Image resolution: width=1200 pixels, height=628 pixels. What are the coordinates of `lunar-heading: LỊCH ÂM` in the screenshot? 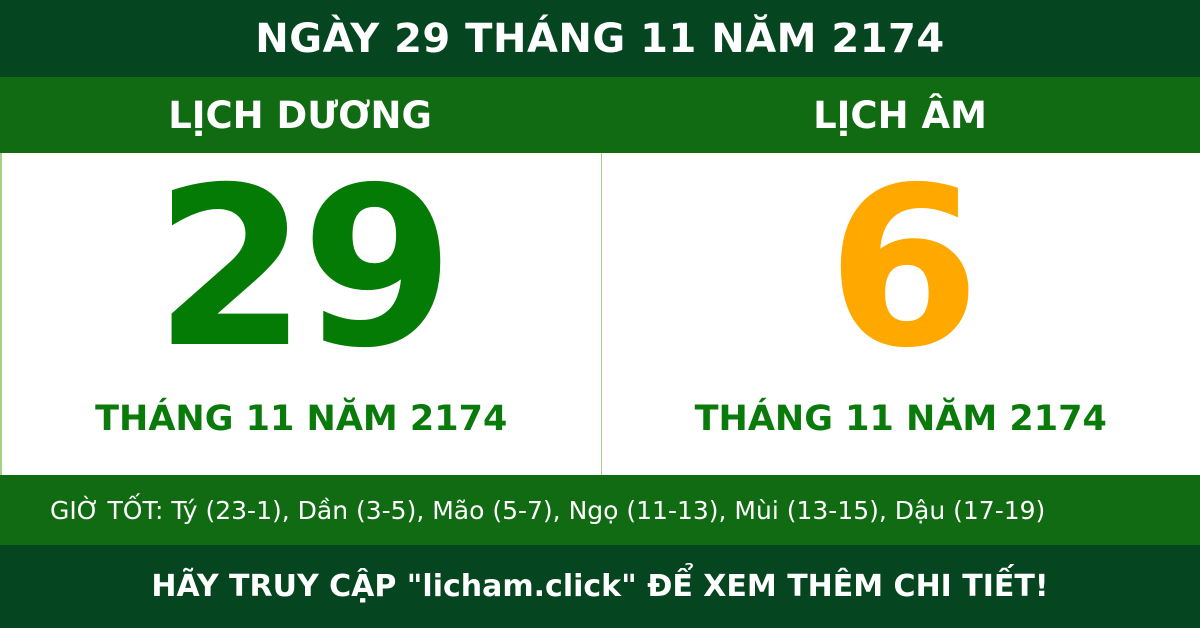 It's located at (900, 115).